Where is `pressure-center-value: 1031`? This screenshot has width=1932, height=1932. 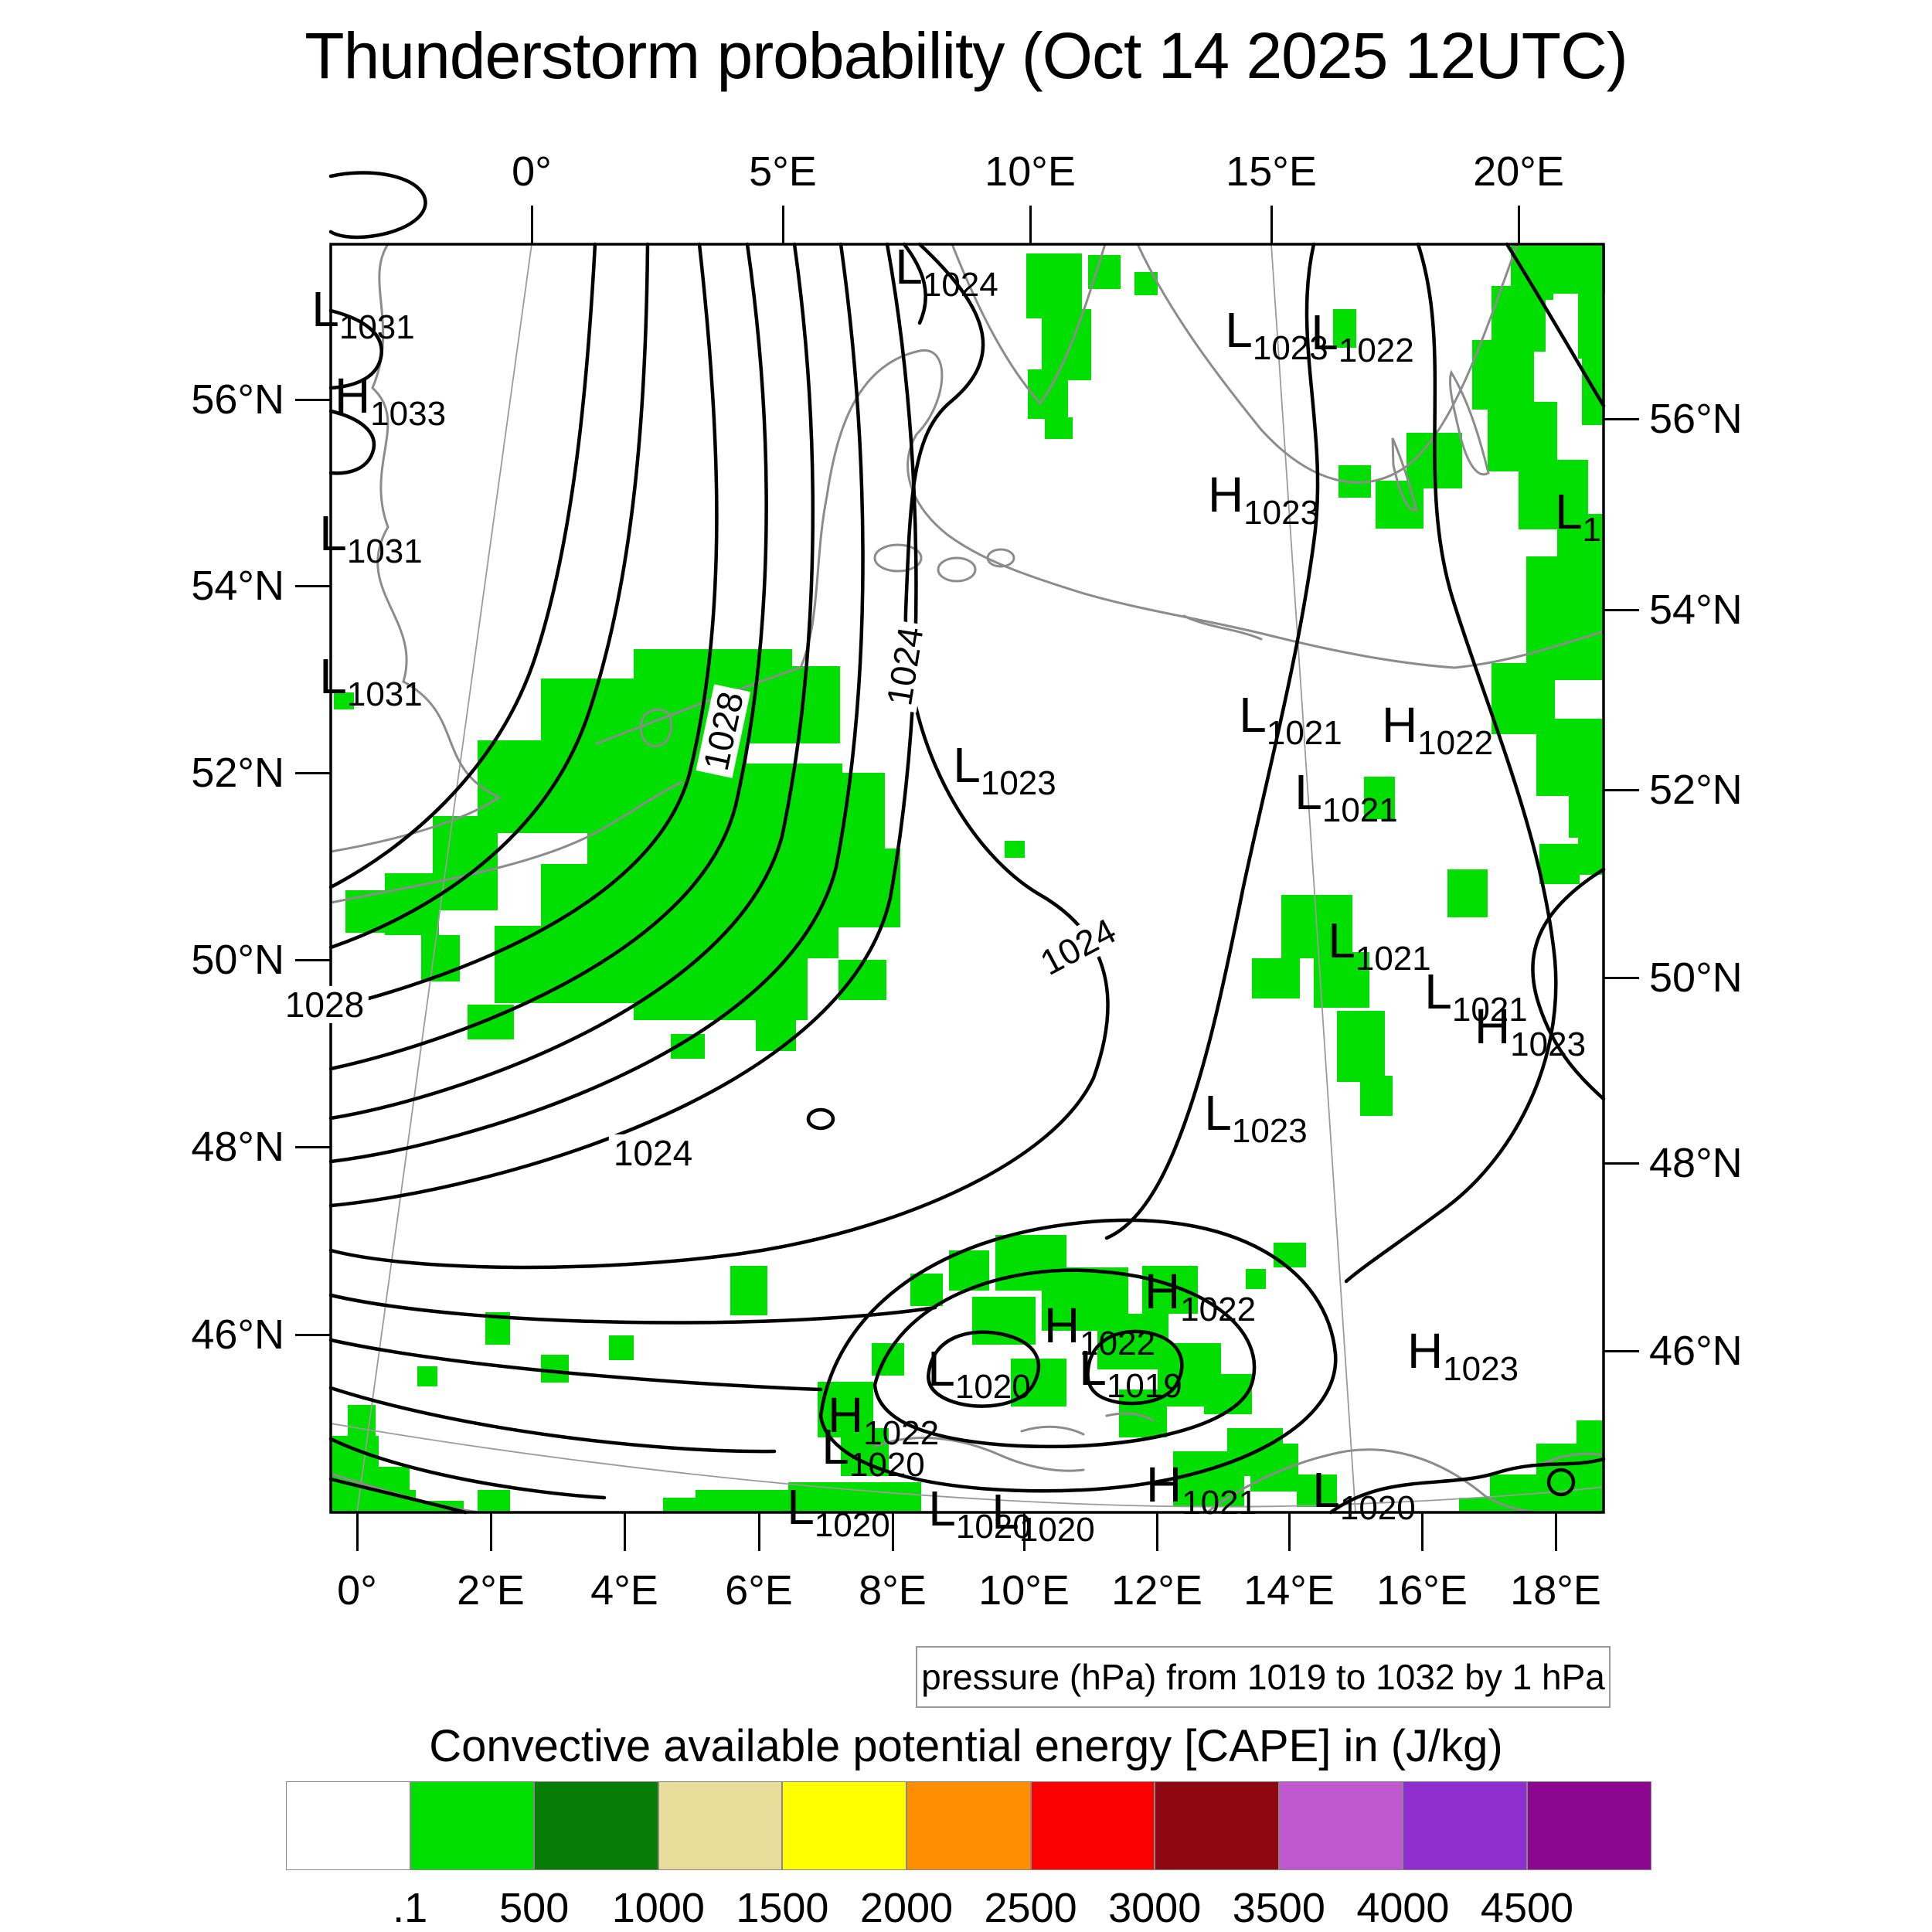
pressure-center-value: 1031 is located at coordinates (376, 327).